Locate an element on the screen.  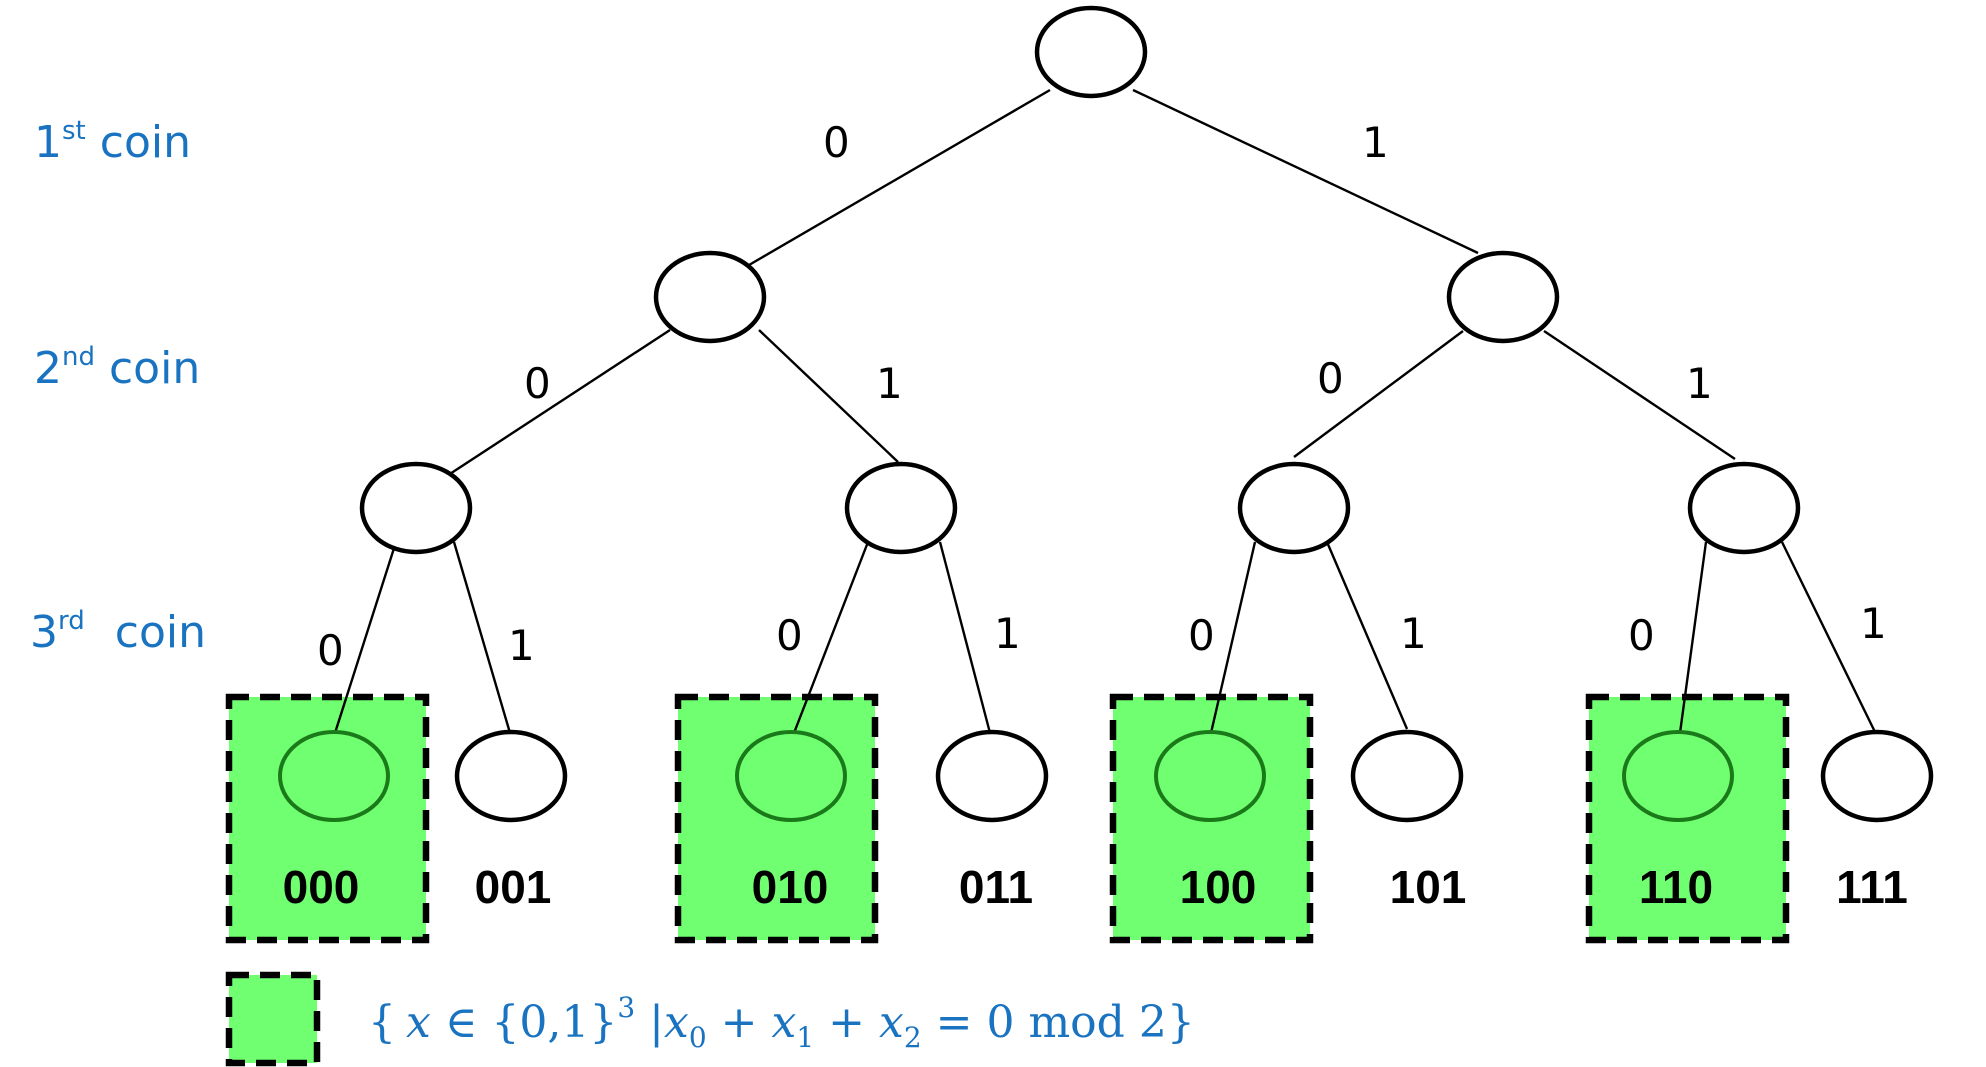
edge-label-0-01: 1 is located at coordinates (889, 383).